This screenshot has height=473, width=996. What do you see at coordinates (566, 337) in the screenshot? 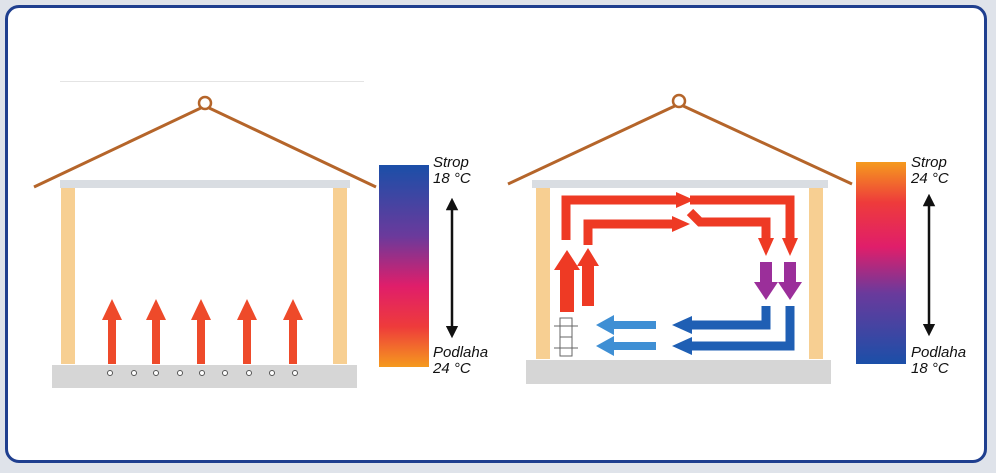
I see `radiator` at bounding box center [566, 337].